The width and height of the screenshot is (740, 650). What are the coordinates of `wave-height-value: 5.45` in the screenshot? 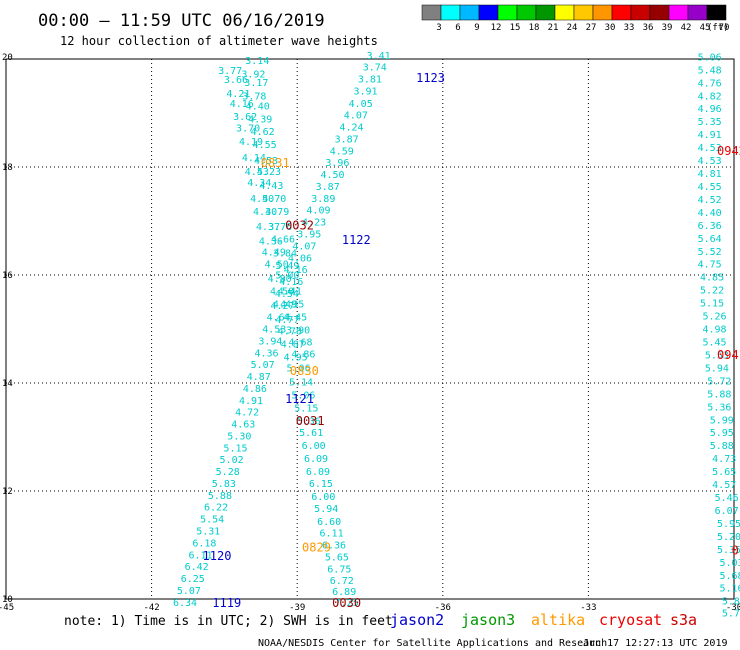 It's located at (714, 343).